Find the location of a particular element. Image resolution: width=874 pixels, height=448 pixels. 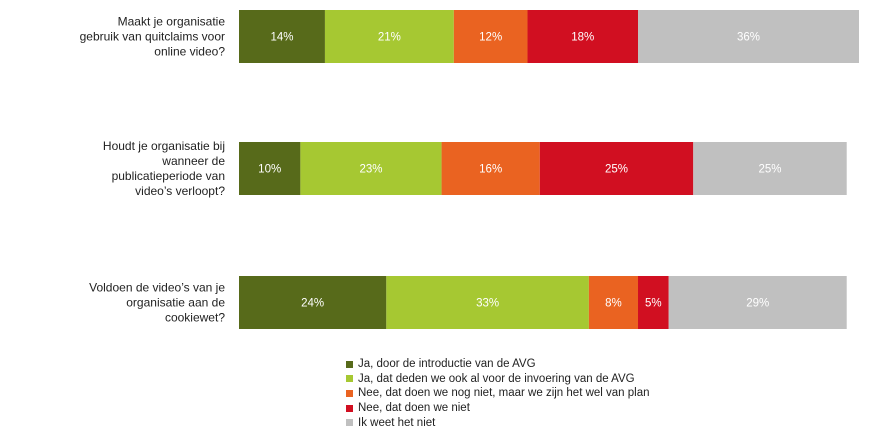

data-label: 36% is located at coordinates (748, 38).